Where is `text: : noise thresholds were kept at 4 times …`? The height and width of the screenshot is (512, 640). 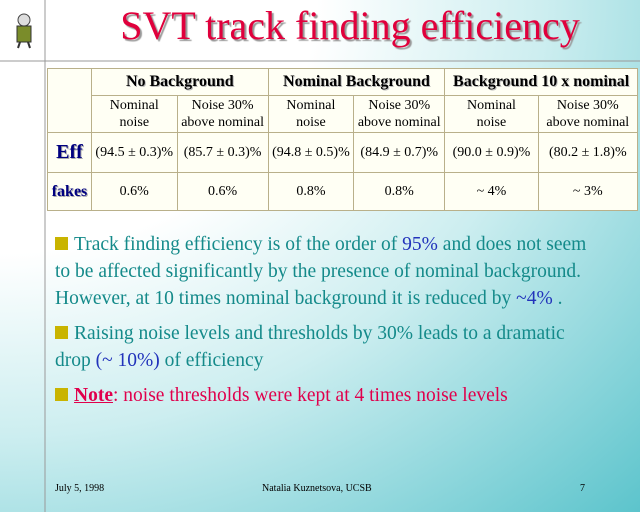
text: : noise thresholds were kept at 4 times … is located at coordinates (310, 395).